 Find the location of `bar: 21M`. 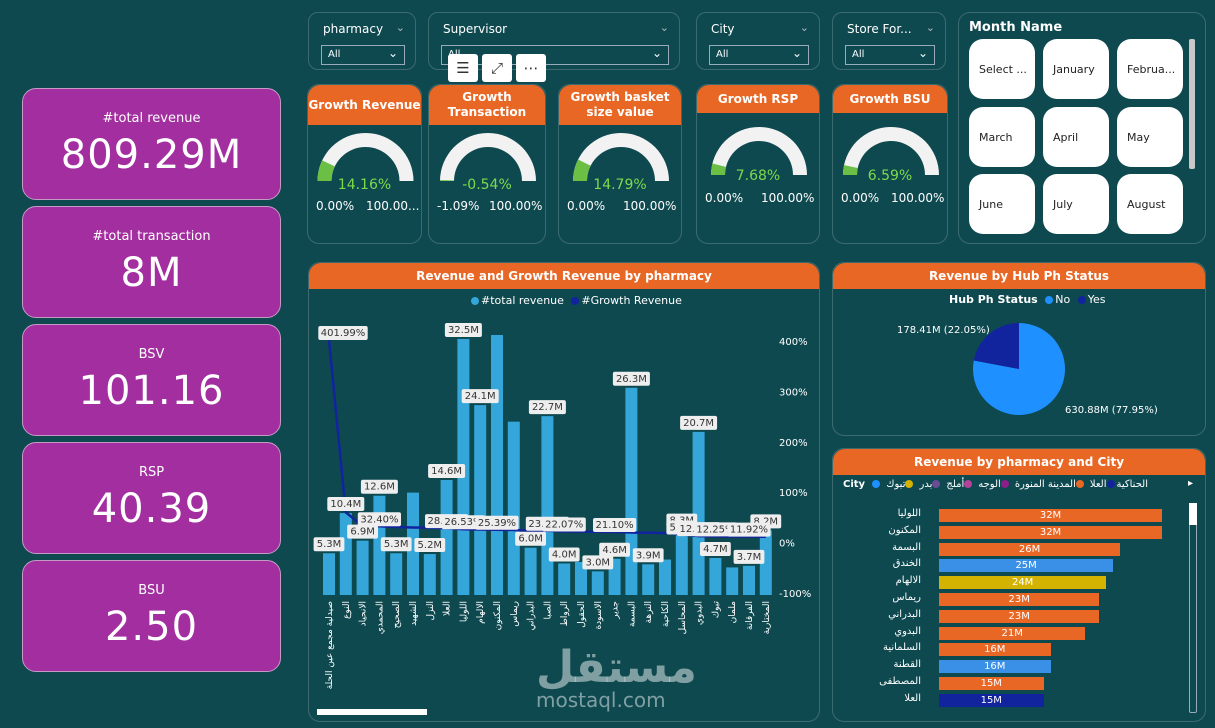

bar: 21M is located at coordinates (1012, 633).